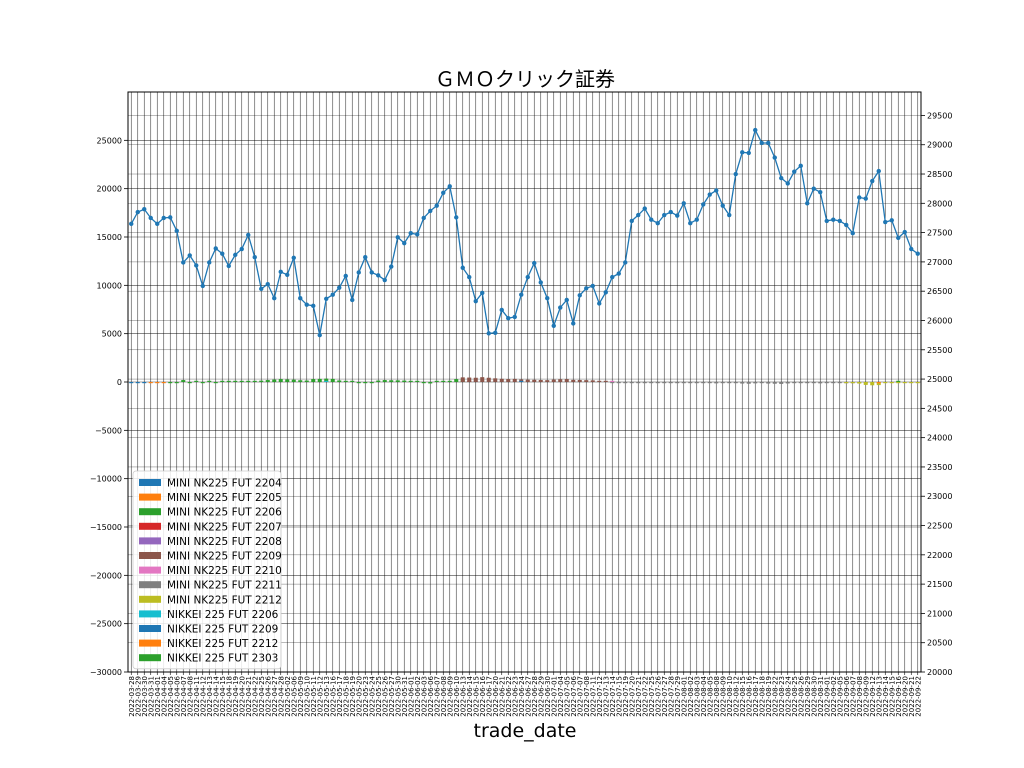  I want to click on x-tick-label: 2022-04-28, so click(281, 696).